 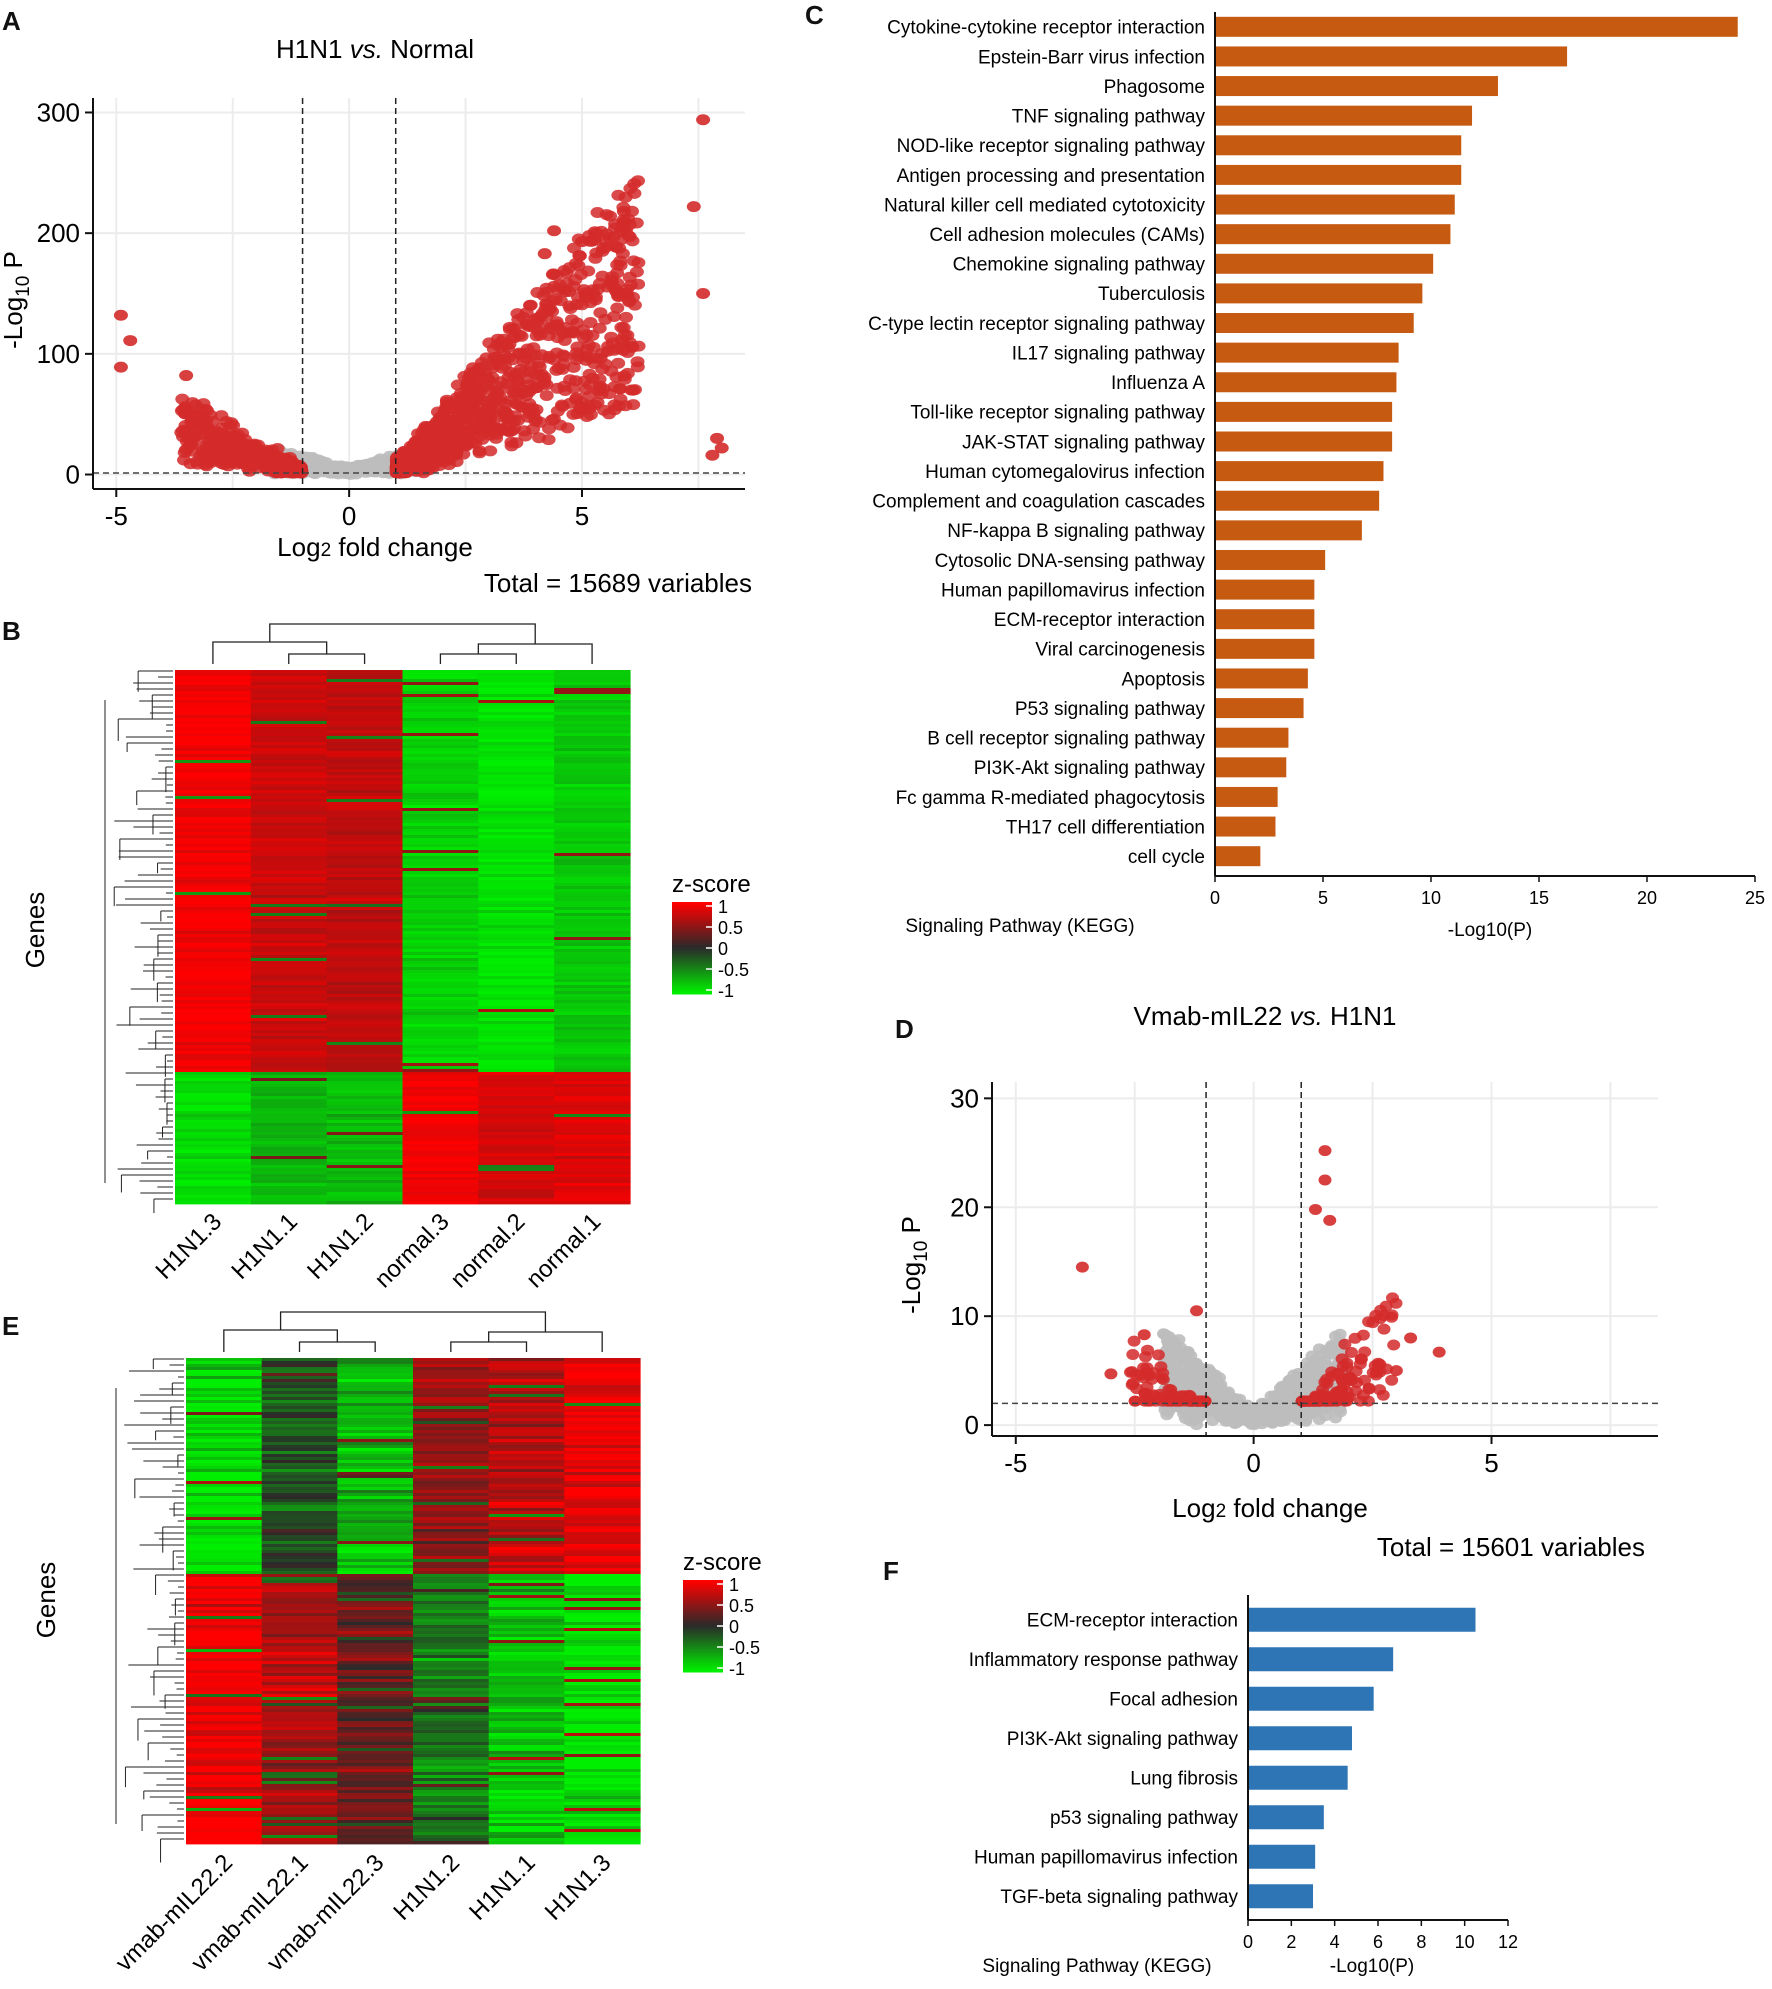 I want to click on category-label: Fc gamma R-mediated phagocytosis, so click(x=1050, y=798).